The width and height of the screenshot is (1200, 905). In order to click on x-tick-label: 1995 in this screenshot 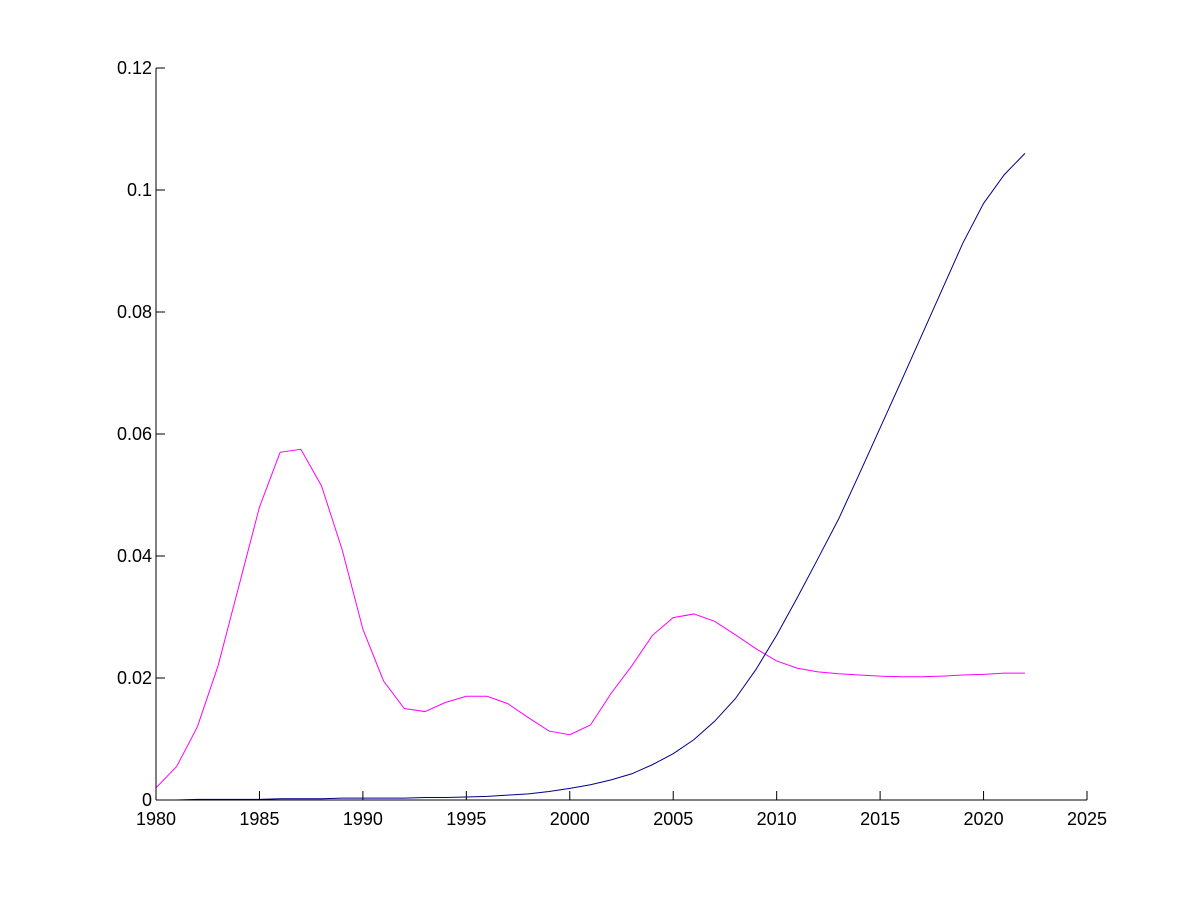, I will do `click(466, 819)`.